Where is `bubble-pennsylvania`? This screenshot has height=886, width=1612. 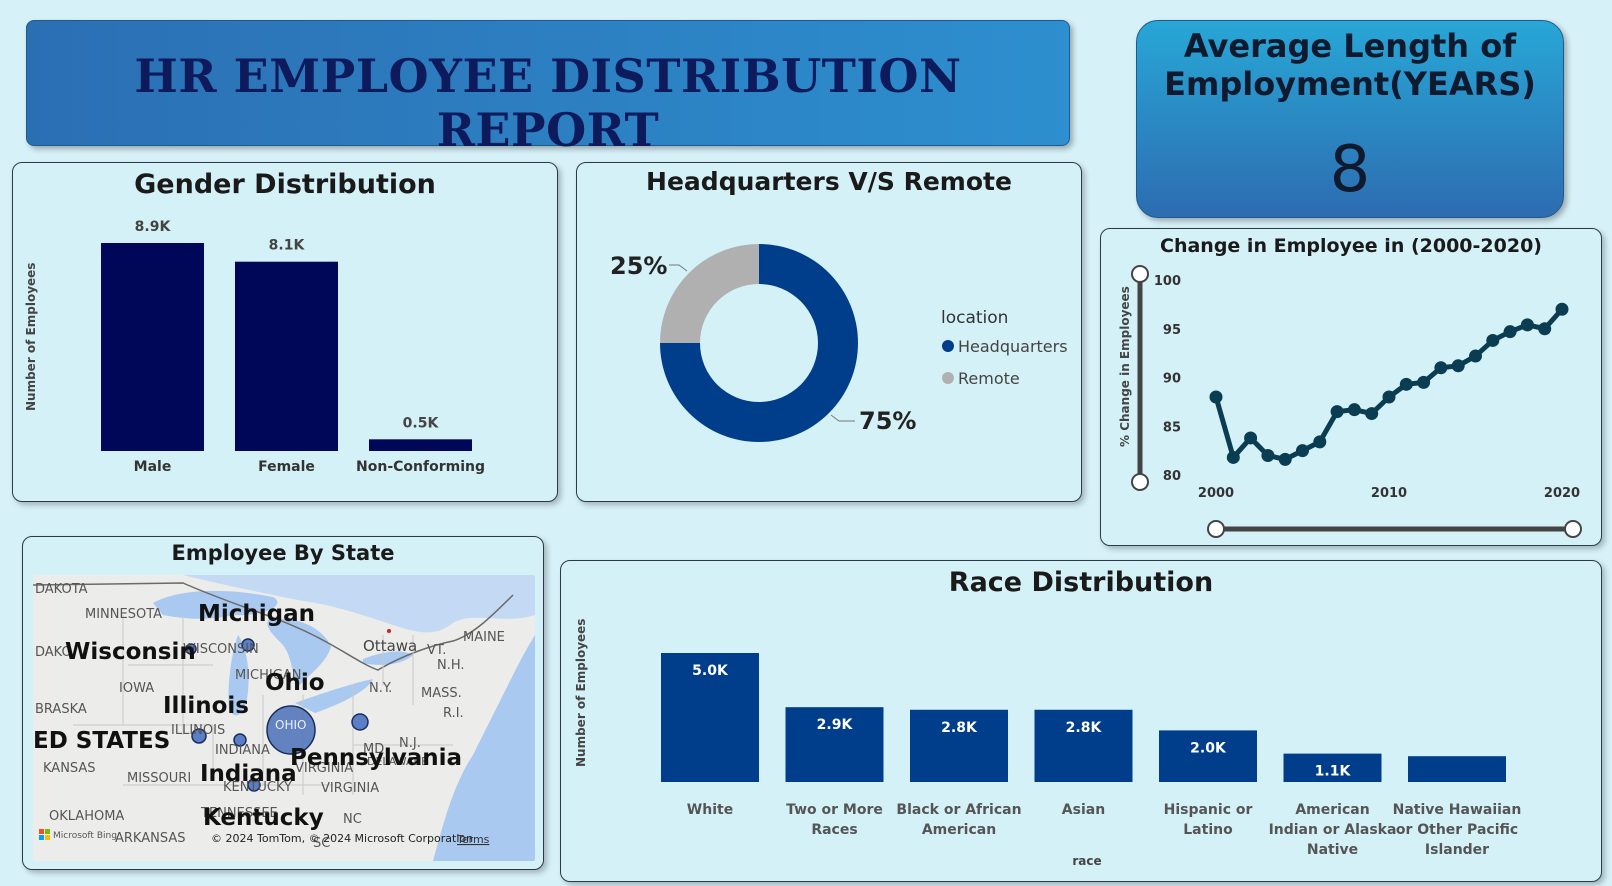 bubble-pennsylvania is located at coordinates (360, 722).